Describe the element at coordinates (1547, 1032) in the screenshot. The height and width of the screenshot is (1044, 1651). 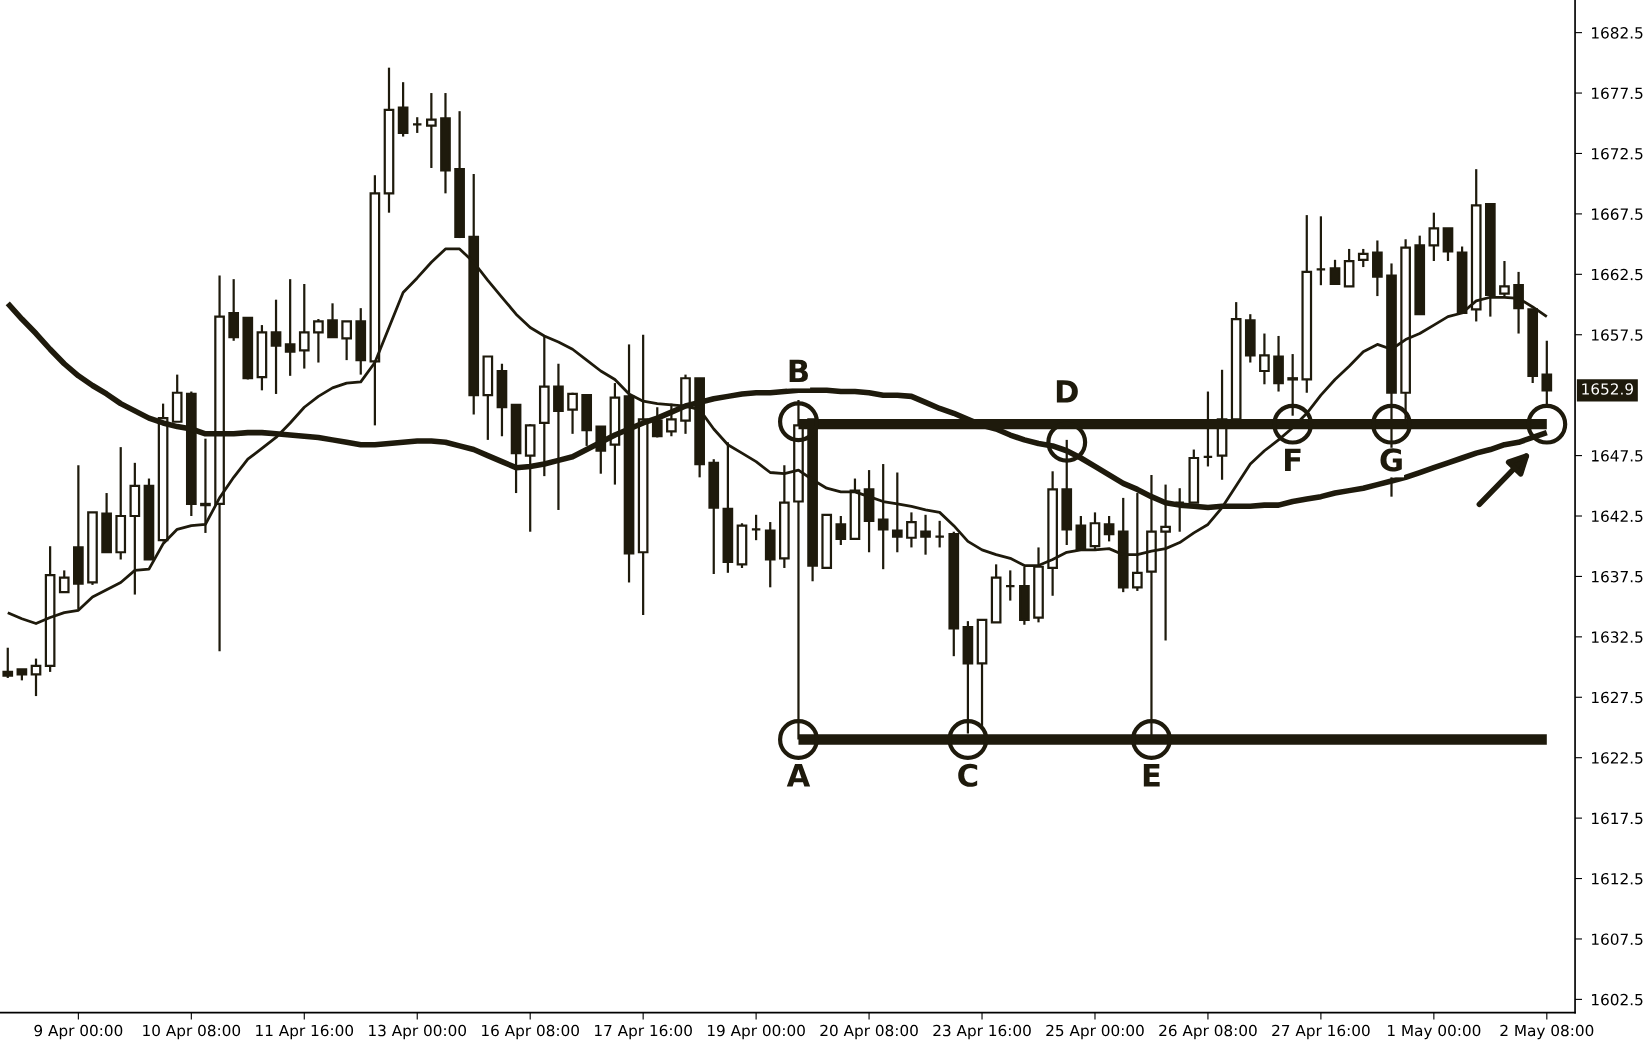
I see `x-tick-label: 2 May 08:00` at that location.